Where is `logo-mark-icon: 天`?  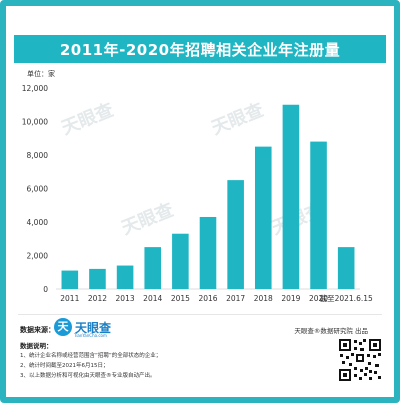
logo-mark-icon: 天 is located at coordinates (63, 327).